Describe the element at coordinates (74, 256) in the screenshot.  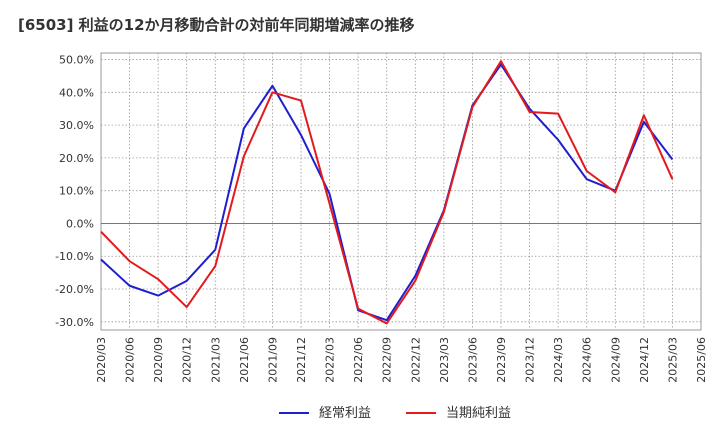
I see `y-tick-label: -10.0%` at that location.